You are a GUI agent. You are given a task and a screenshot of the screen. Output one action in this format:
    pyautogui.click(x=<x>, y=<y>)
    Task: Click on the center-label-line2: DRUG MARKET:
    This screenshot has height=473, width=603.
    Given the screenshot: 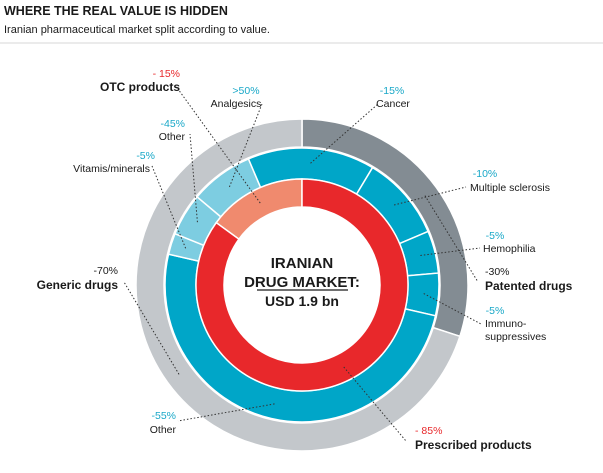 What is the action you would take?
    pyautogui.click(x=302, y=282)
    